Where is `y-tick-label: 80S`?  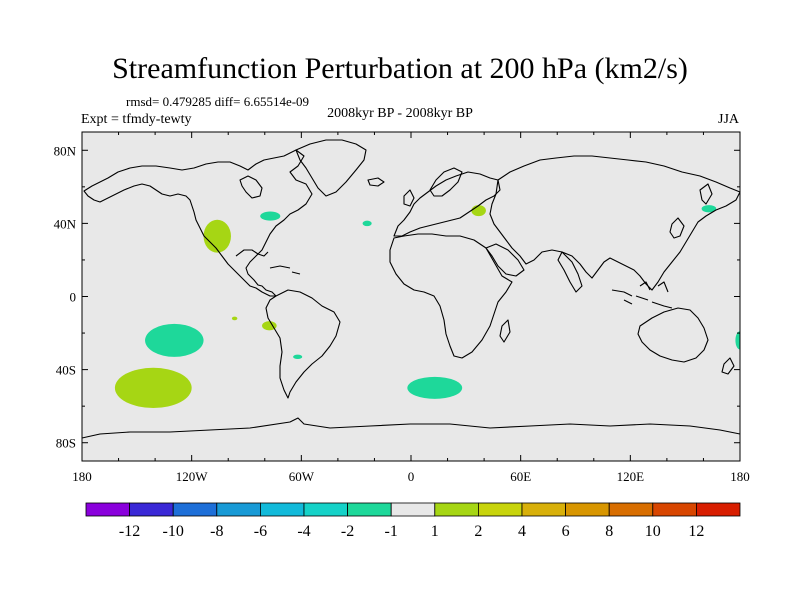 y-tick-label: 80S is located at coordinates (66, 443).